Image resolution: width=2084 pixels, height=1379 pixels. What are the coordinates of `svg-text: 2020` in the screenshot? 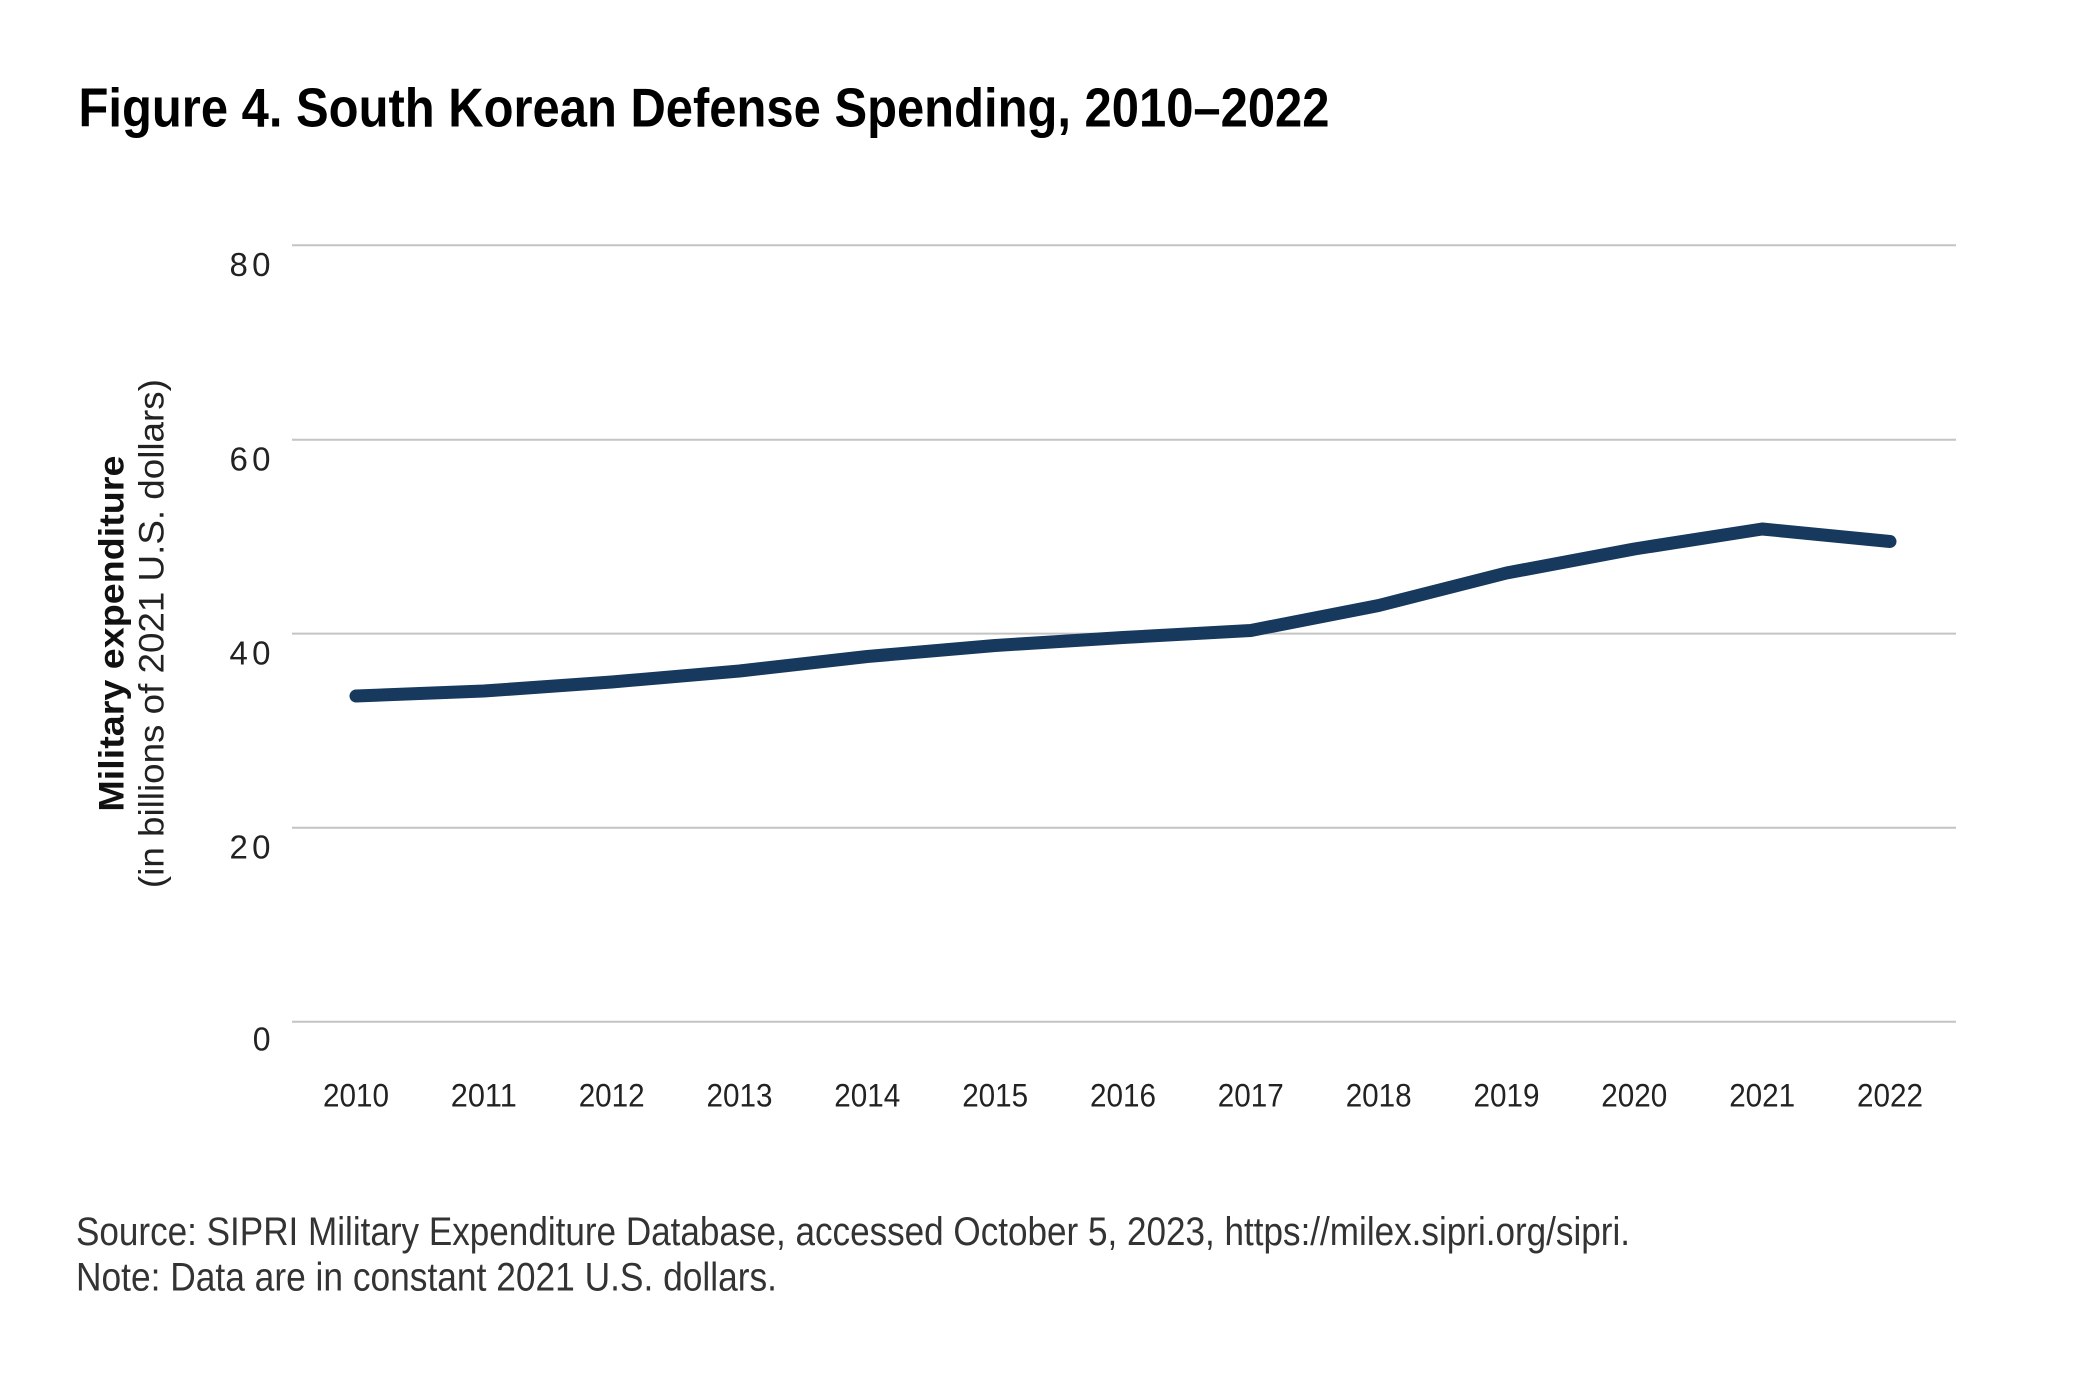 It's located at (1634, 1096).